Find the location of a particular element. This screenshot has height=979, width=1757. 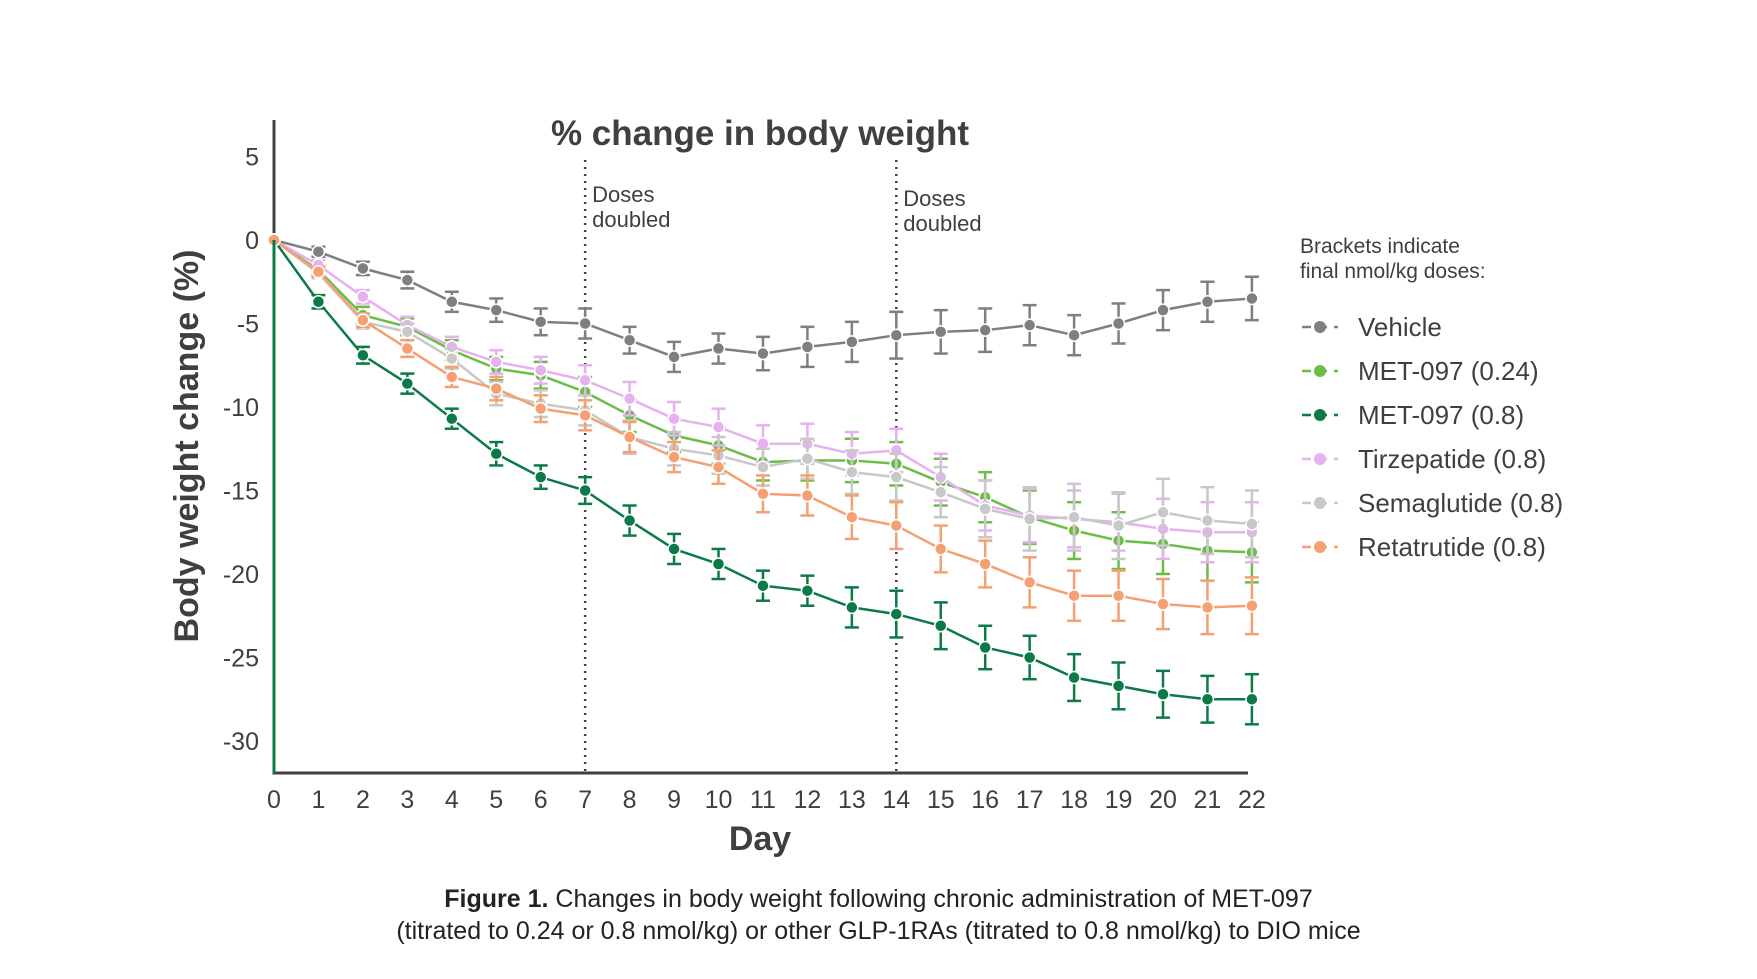

y-tick-label: -5 is located at coordinates (248, 325).